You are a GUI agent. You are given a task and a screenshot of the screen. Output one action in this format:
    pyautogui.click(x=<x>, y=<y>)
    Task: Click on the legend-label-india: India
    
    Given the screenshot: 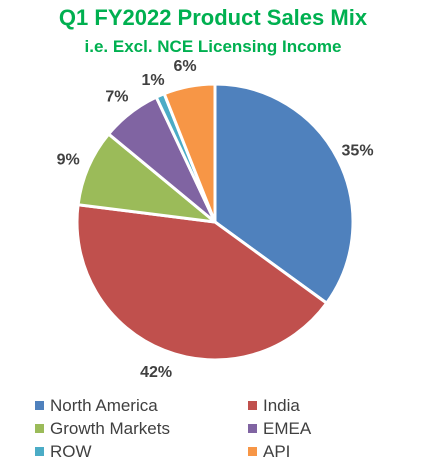 What is the action you would take?
    pyautogui.click(x=281, y=405)
    